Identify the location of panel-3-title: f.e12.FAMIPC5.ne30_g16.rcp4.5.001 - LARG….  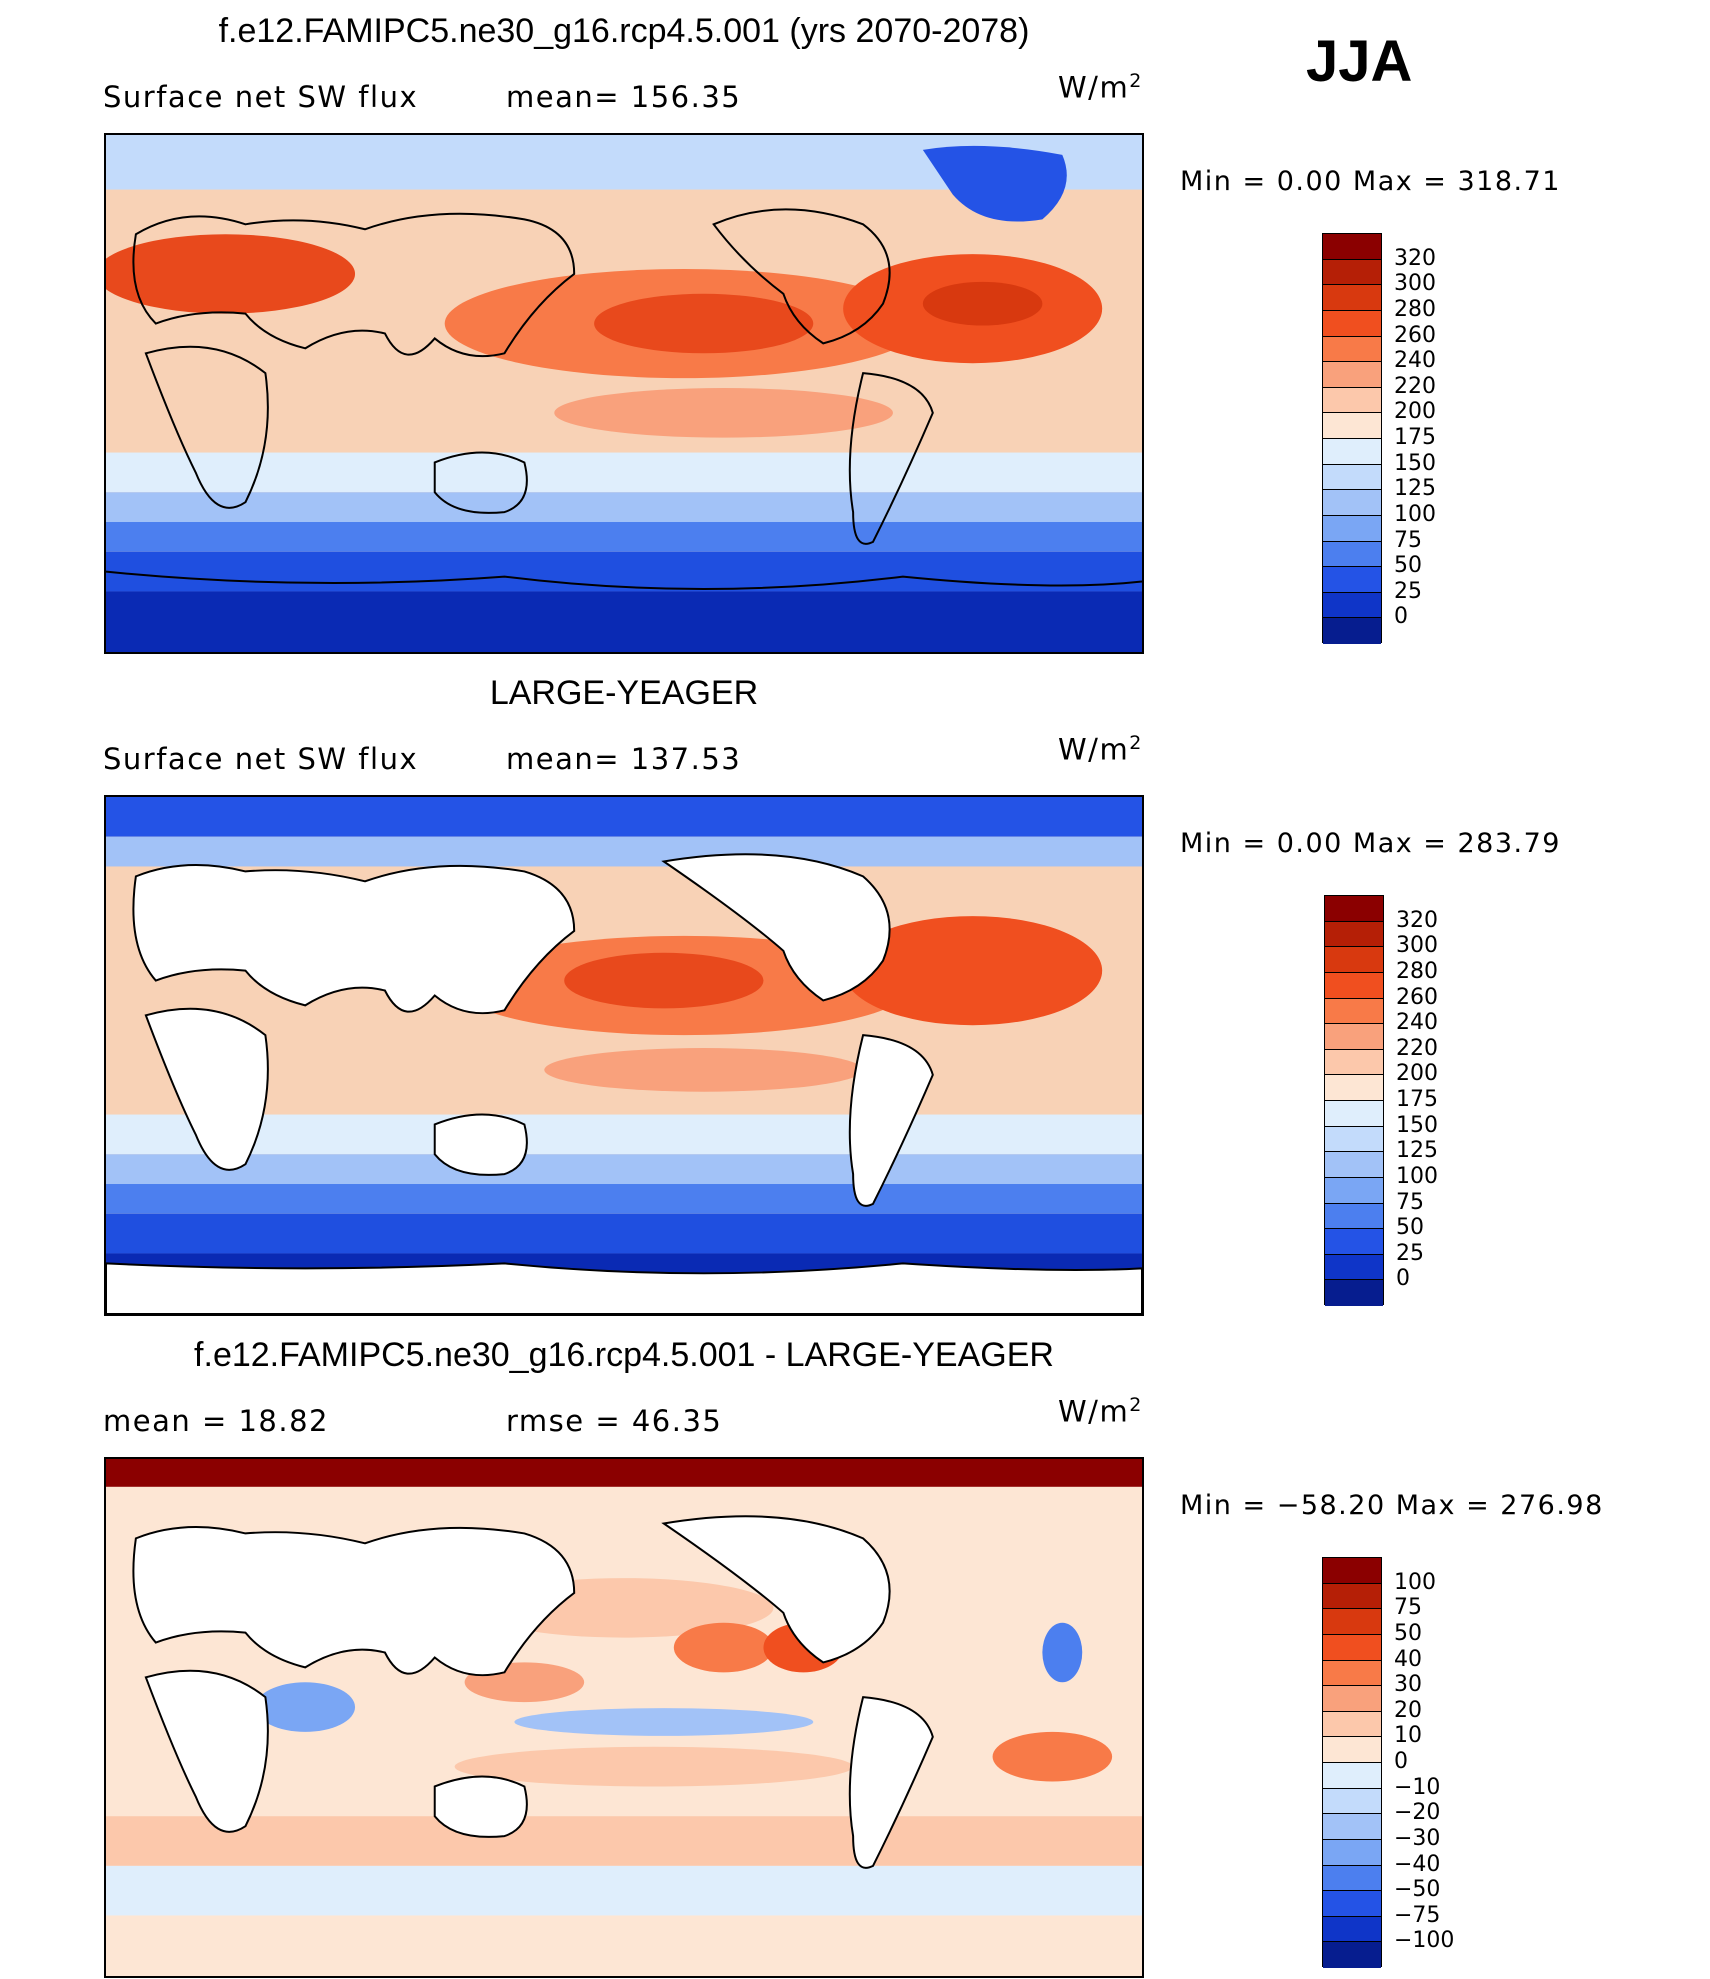
(624, 1355).